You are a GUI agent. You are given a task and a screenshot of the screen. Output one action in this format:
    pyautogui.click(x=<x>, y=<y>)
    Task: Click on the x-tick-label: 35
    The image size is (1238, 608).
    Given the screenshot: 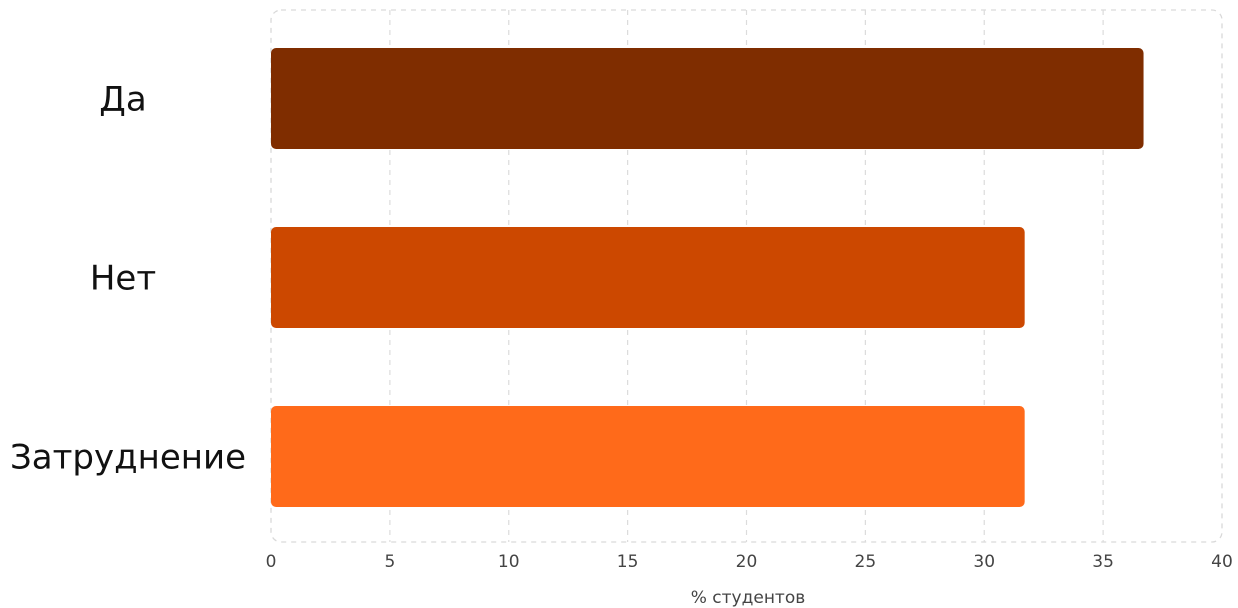 What is the action you would take?
    pyautogui.click(x=1103, y=562)
    